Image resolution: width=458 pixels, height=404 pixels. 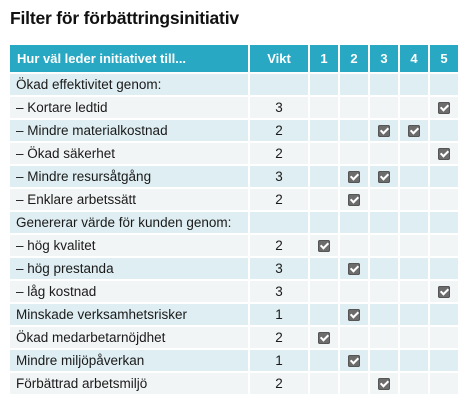 I want to click on row-weight: 3, so click(x=279, y=107).